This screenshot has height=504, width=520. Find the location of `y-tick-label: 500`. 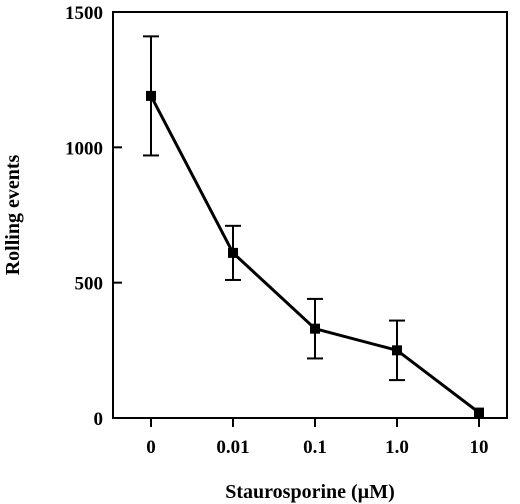

y-tick-label: 500 is located at coordinates (89, 284).